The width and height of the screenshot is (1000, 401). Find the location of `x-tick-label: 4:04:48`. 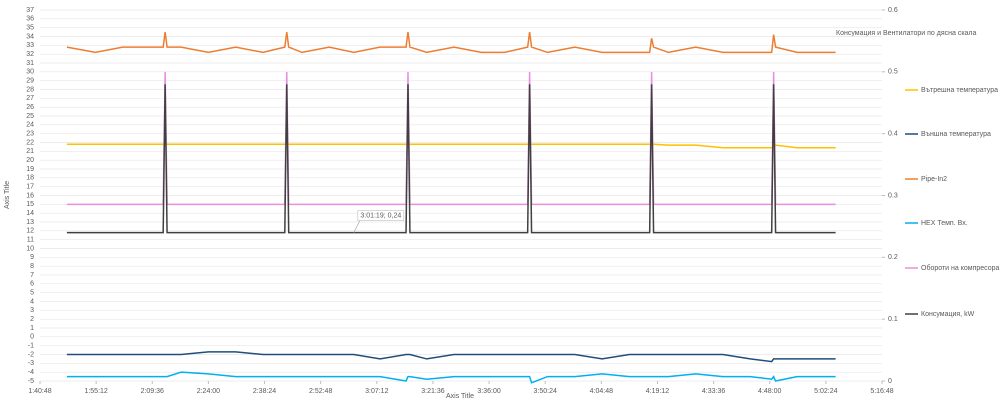

x-tick-label: 4:04:48 is located at coordinates (601, 391).